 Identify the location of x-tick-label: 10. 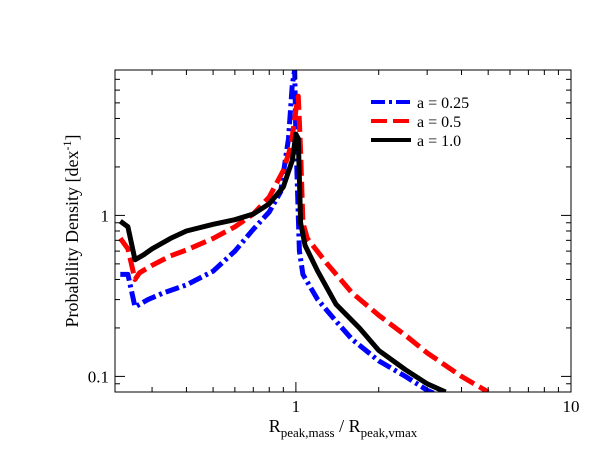
(571, 406).